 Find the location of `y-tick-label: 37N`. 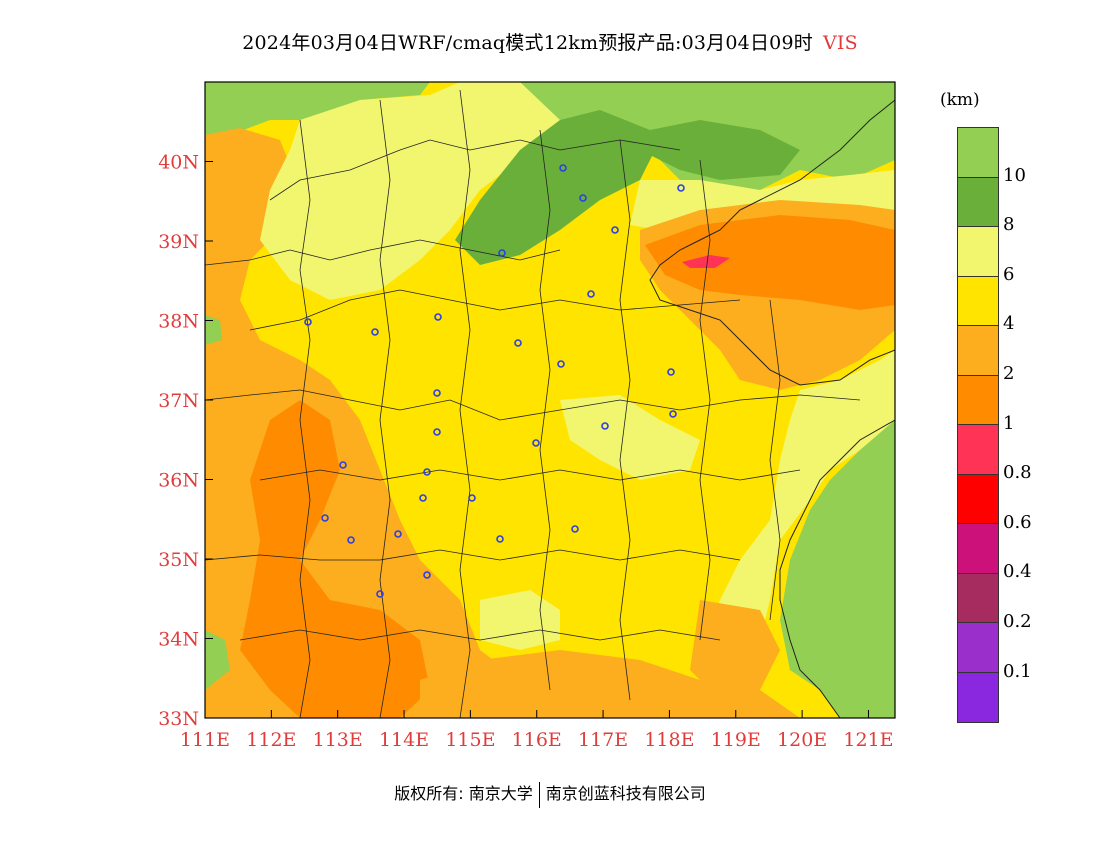

y-tick-label: 37N is located at coordinates (178, 401).